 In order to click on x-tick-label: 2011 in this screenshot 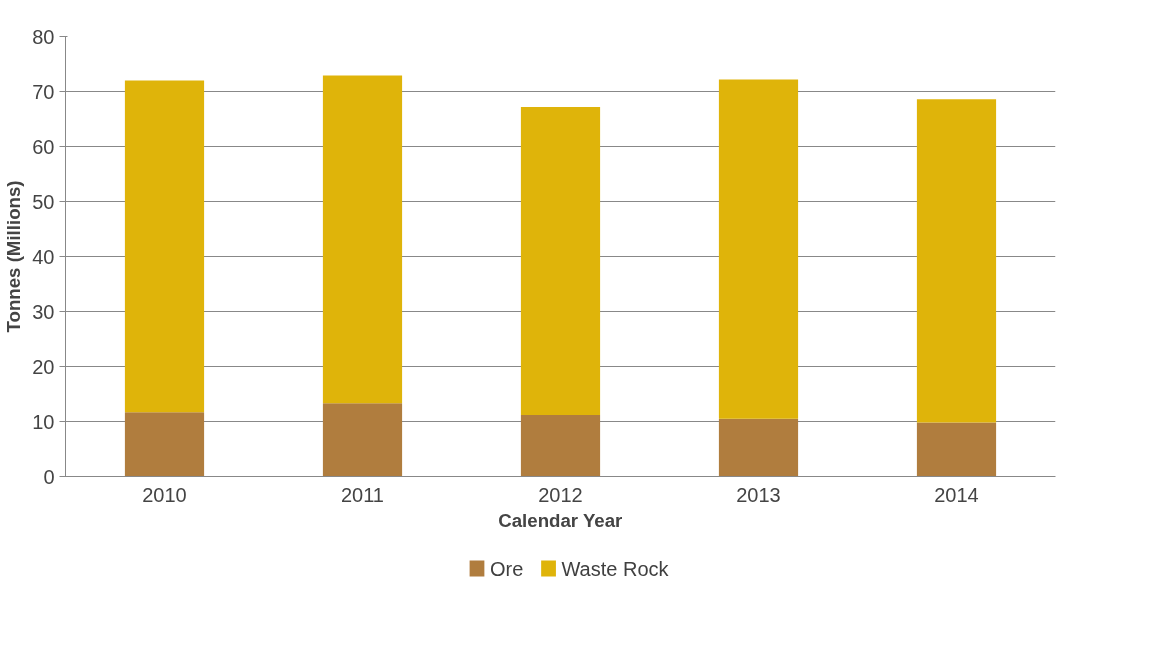, I will do `click(363, 494)`.